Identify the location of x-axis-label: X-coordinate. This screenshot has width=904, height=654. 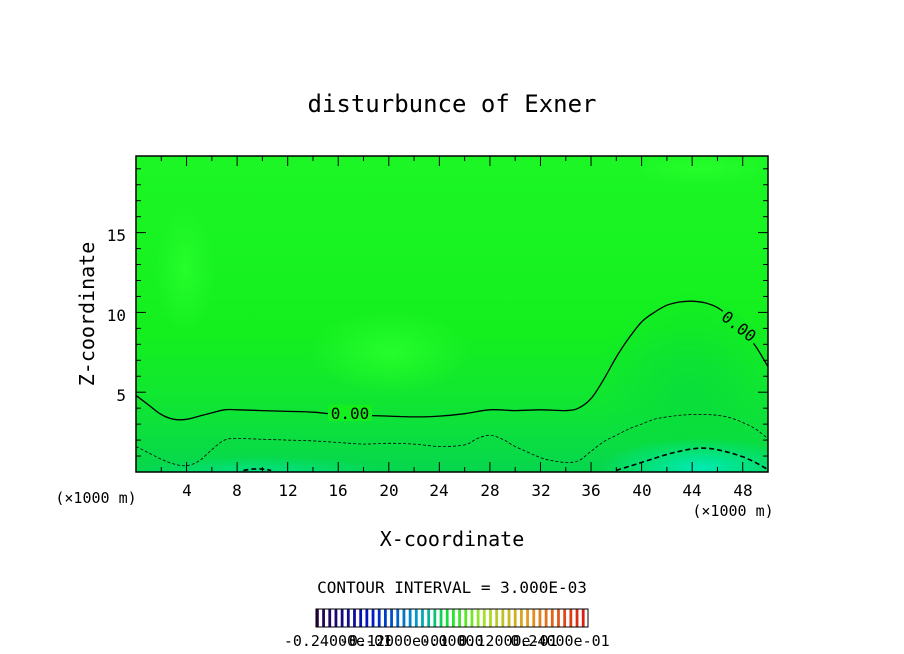
(452, 539).